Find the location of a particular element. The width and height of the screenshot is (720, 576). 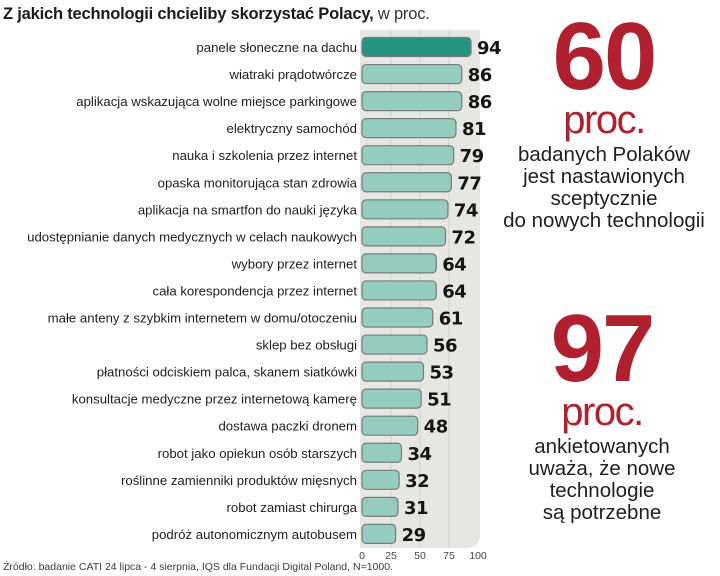

data-label: 31 is located at coordinates (416, 508).